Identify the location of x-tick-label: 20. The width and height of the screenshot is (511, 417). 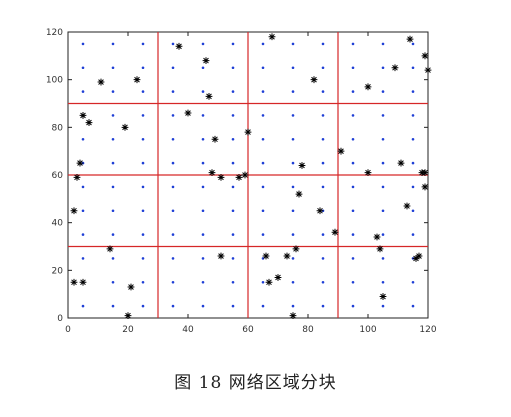
(128, 330).